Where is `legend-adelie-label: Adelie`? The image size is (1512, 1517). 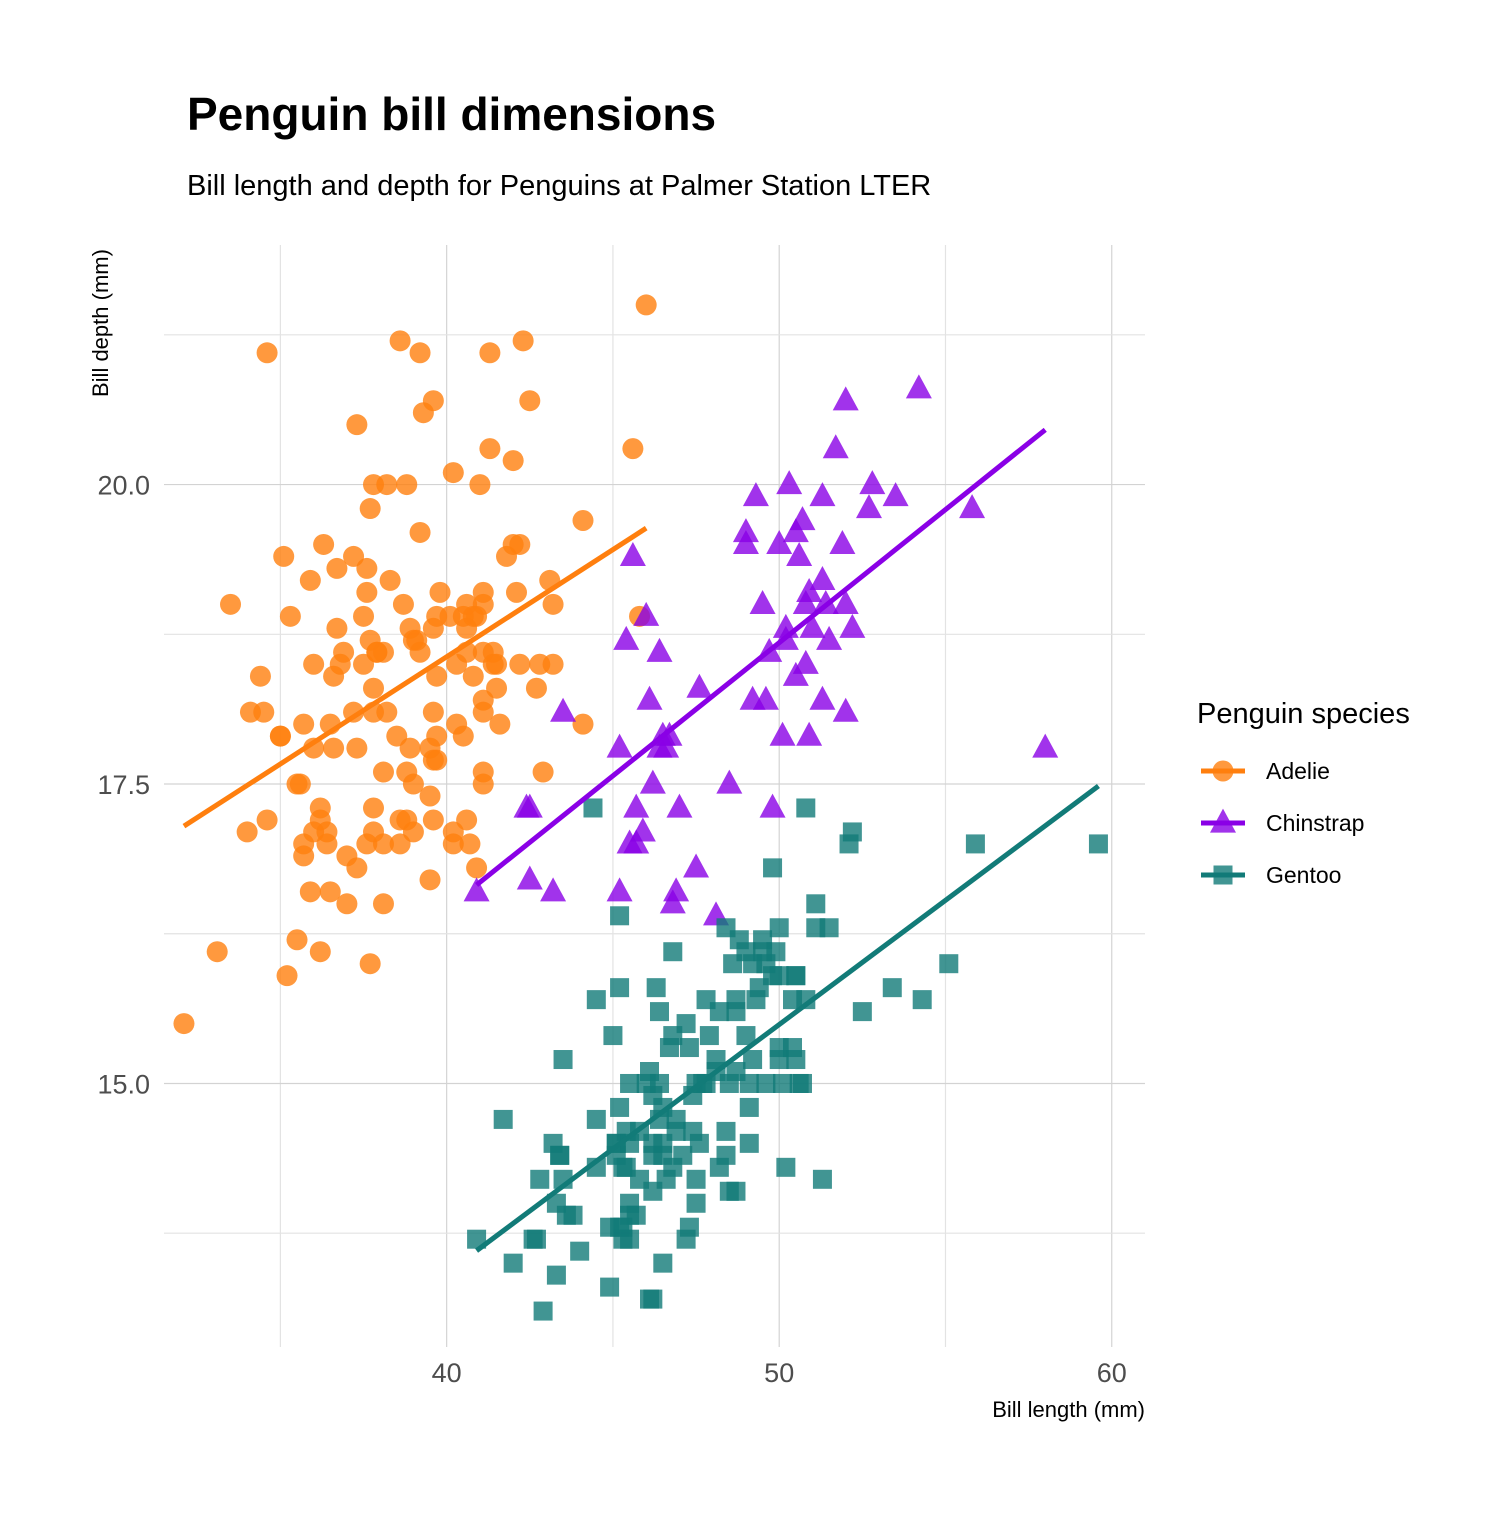 legend-adelie-label: Adelie is located at coordinates (1298, 771).